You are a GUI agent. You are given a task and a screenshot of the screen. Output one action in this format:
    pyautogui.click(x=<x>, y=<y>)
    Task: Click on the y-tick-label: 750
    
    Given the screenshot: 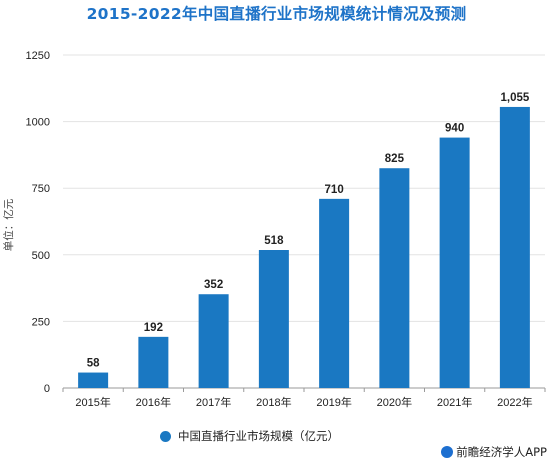 What is the action you would take?
    pyautogui.click(x=41, y=189)
    